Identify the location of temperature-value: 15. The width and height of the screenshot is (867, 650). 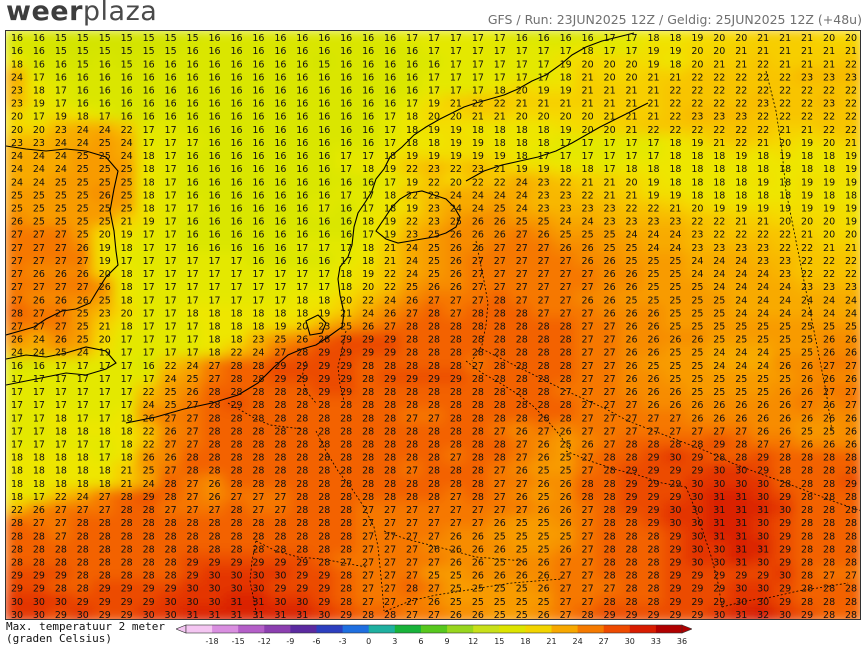
(61, 51).